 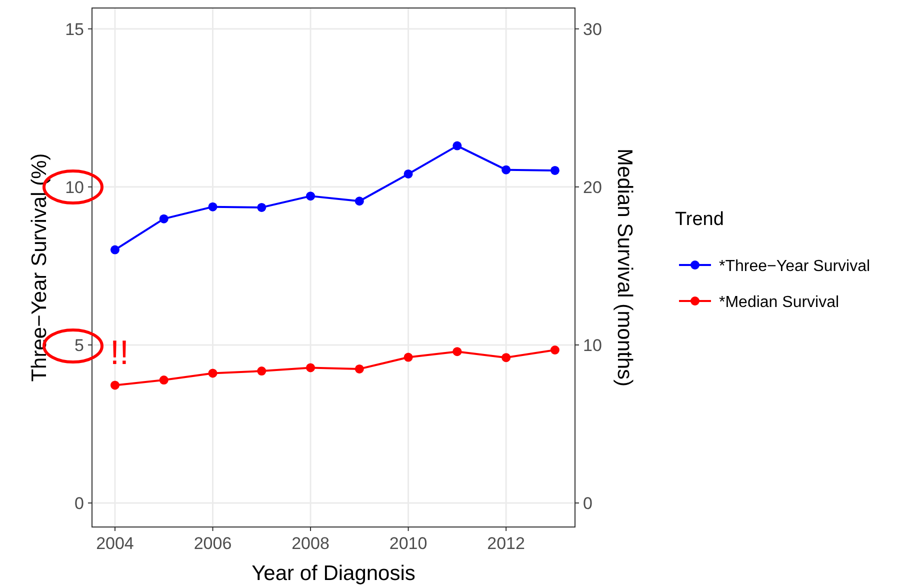 What do you see at coordinates (408, 543) in the screenshot?
I see `x-tick-label: 2010` at bounding box center [408, 543].